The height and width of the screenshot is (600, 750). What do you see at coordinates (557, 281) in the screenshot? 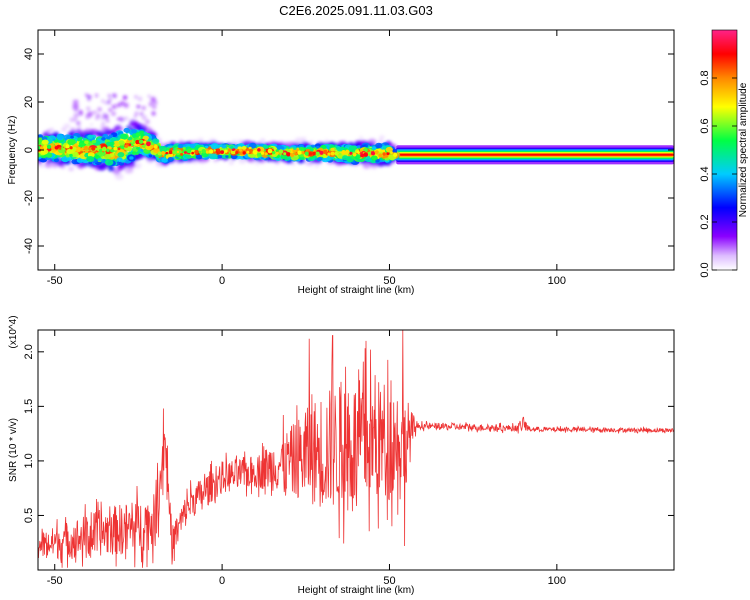
I see `spectrogram-x-tick-label: 100` at bounding box center [557, 281].